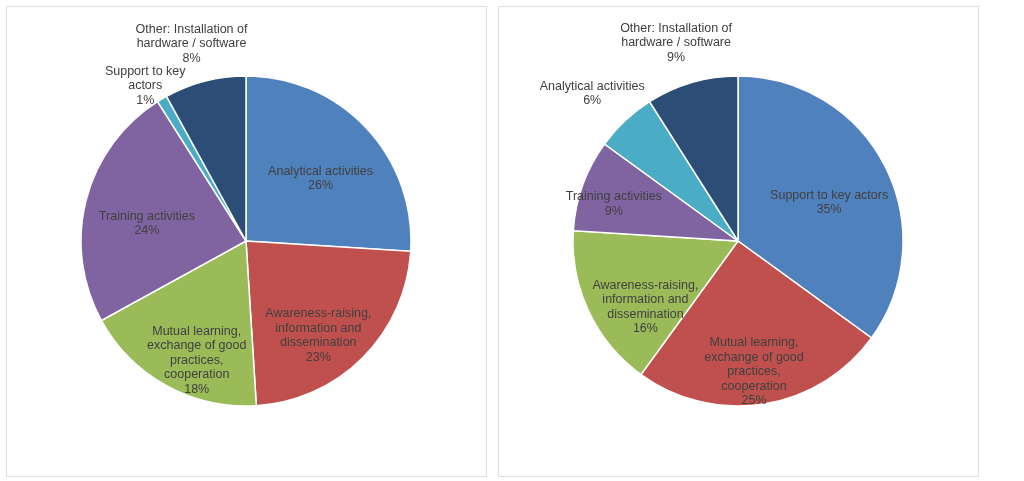 The image size is (1024, 481). What do you see at coordinates (147, 230) in the screenshot?
I see `data-label: 24%` at bounding box center [147, 230].